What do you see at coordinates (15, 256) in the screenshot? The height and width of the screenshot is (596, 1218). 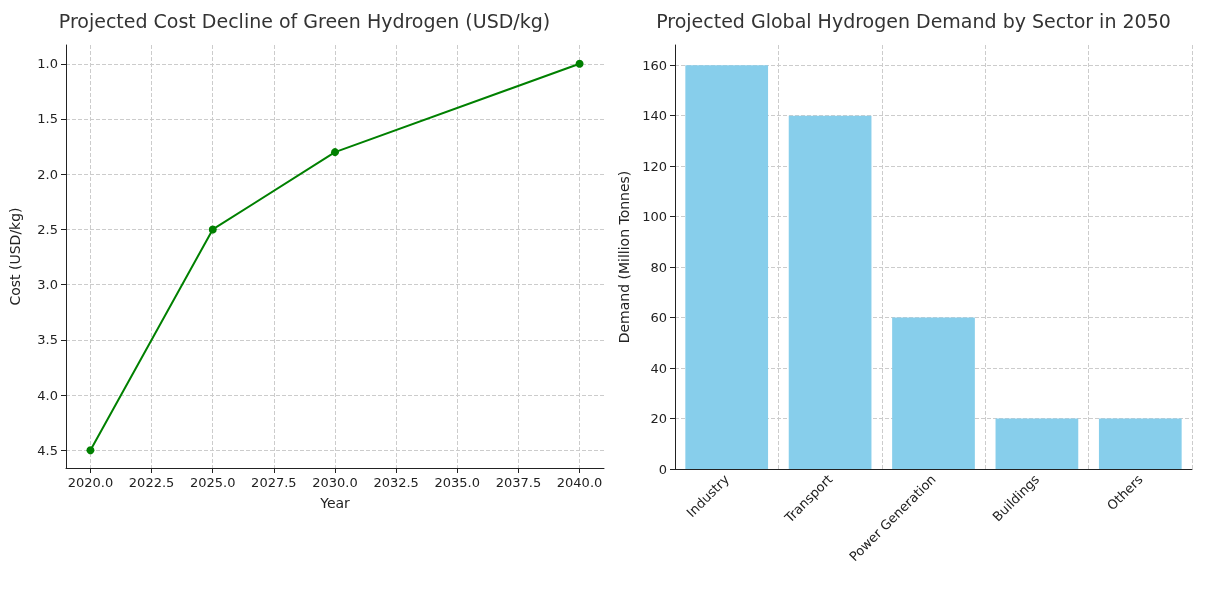 I see `y-axis-title: Cost (USD/kg)` at bounding box center [15, 256].